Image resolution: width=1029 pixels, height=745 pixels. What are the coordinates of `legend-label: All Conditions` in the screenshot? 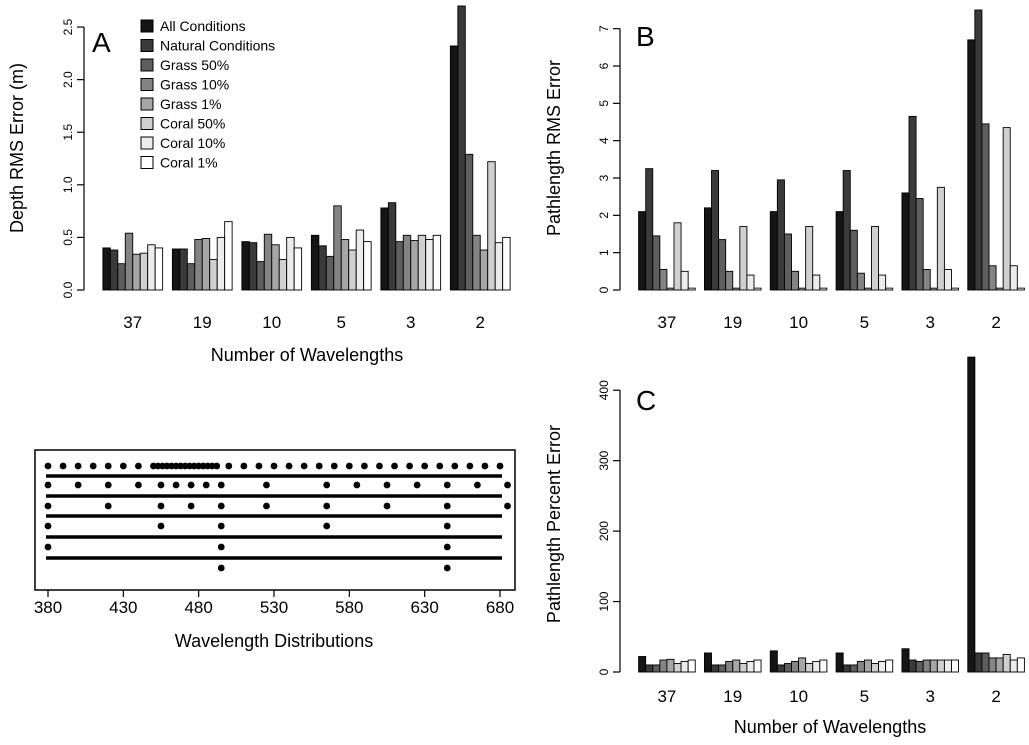 It's located at (203, 26).